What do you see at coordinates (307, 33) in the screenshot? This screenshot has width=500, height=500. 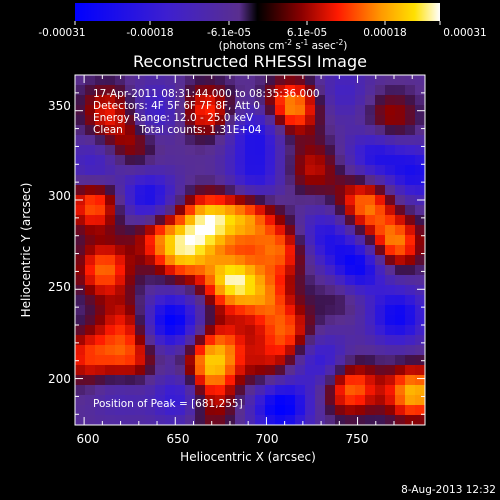 I see `colorbar-tick-label-3: 6.1e-05` at bounding box center [307, 33].